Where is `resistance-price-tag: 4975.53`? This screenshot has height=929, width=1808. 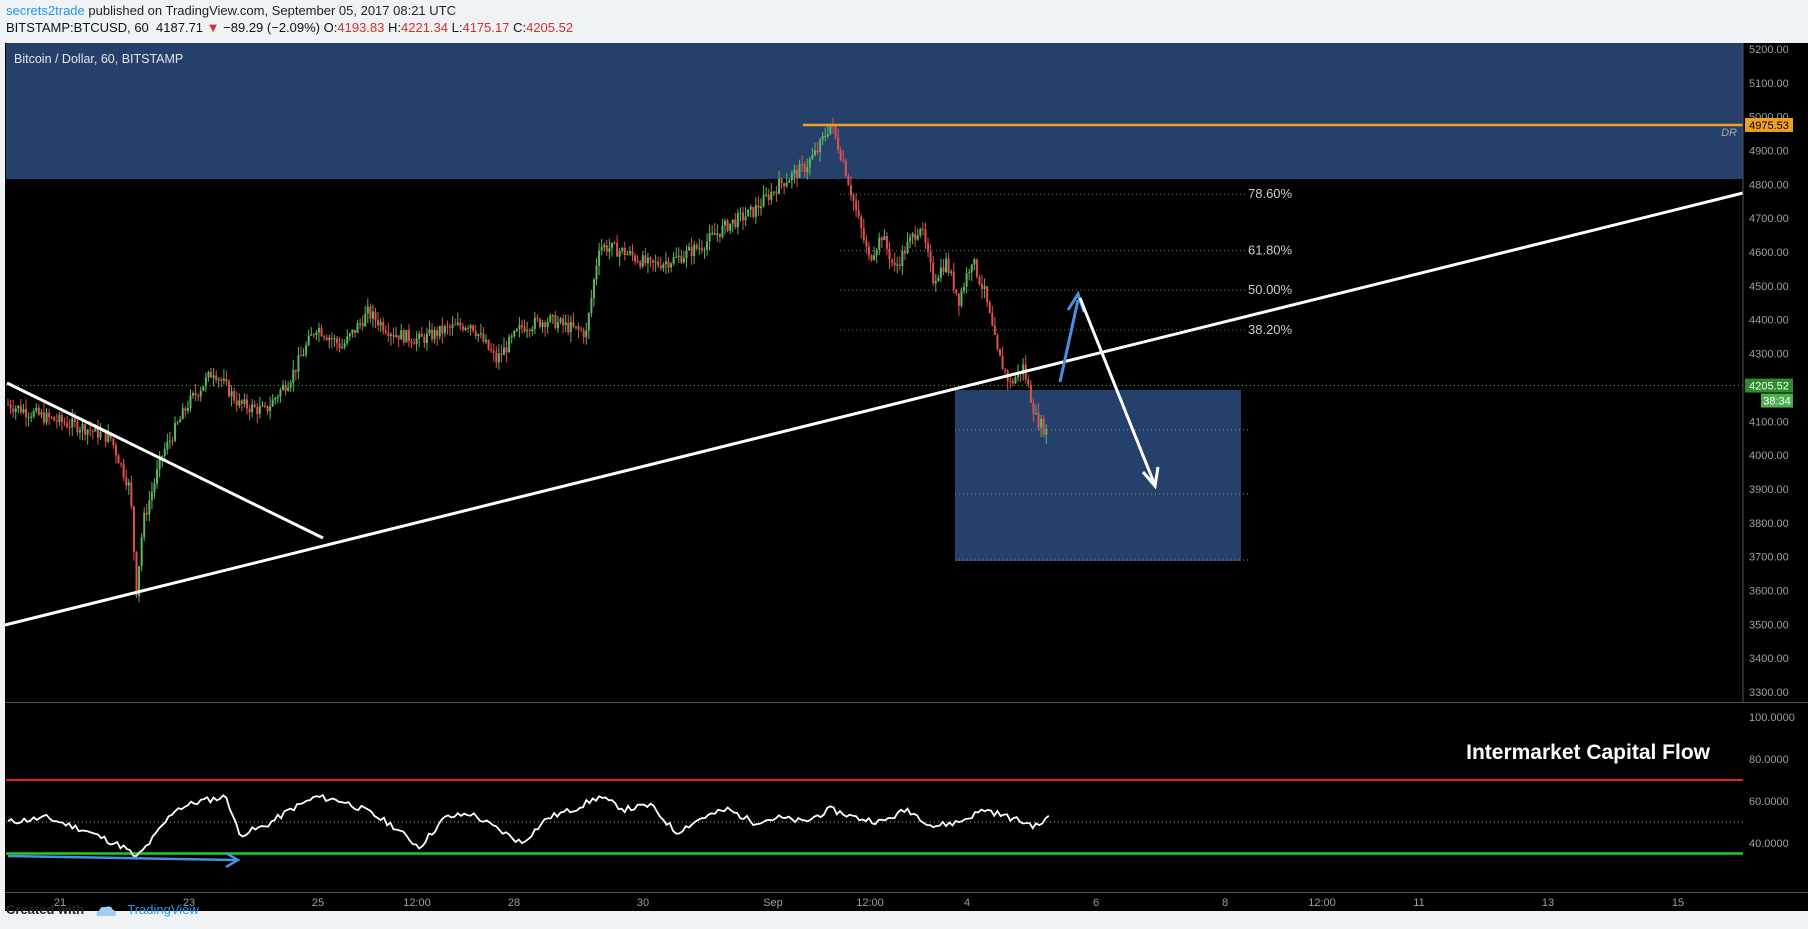
resistance-price-tag: 4975.53 is located at coordinates (1769, 124).